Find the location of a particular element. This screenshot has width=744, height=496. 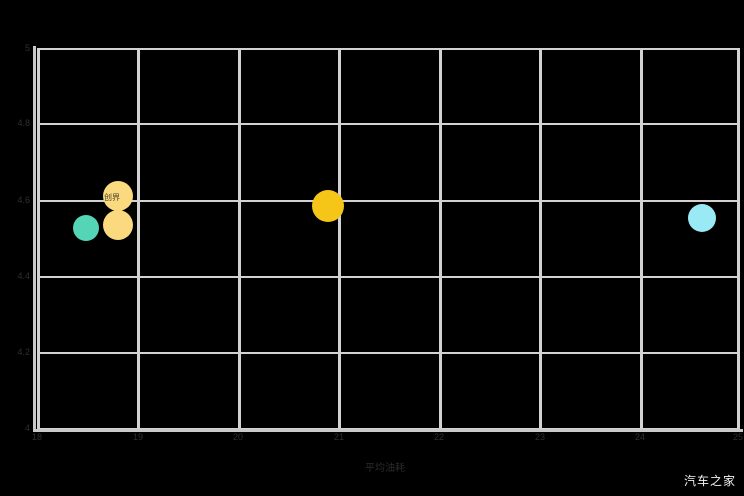

x-tick-label-6: 24 is located at coordinates (639, 437).